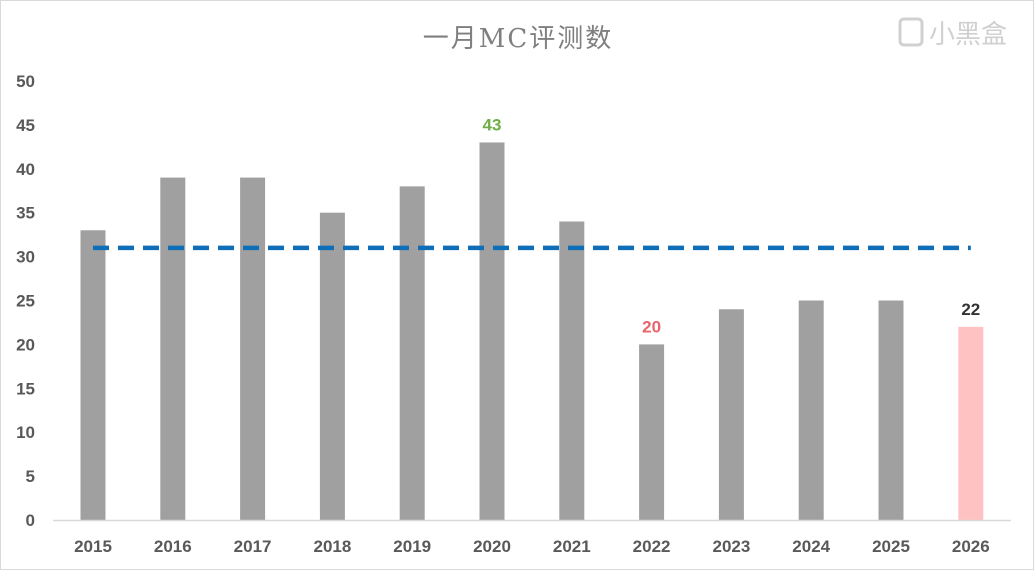  What do you see at coordinates (971, 423) in the screenshot?
I see `bar-2026` at bounding box center [971, 423].